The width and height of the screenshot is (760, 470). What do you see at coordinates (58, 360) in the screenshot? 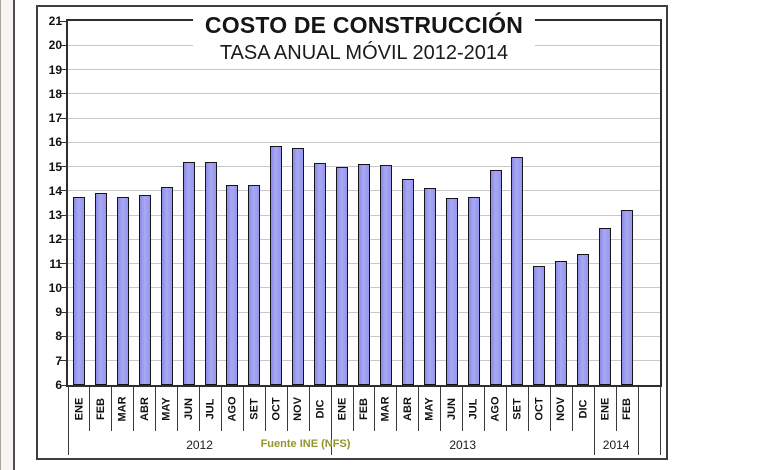
I see `y-axis-tick-label: 7` at bounding box center [58, 360].